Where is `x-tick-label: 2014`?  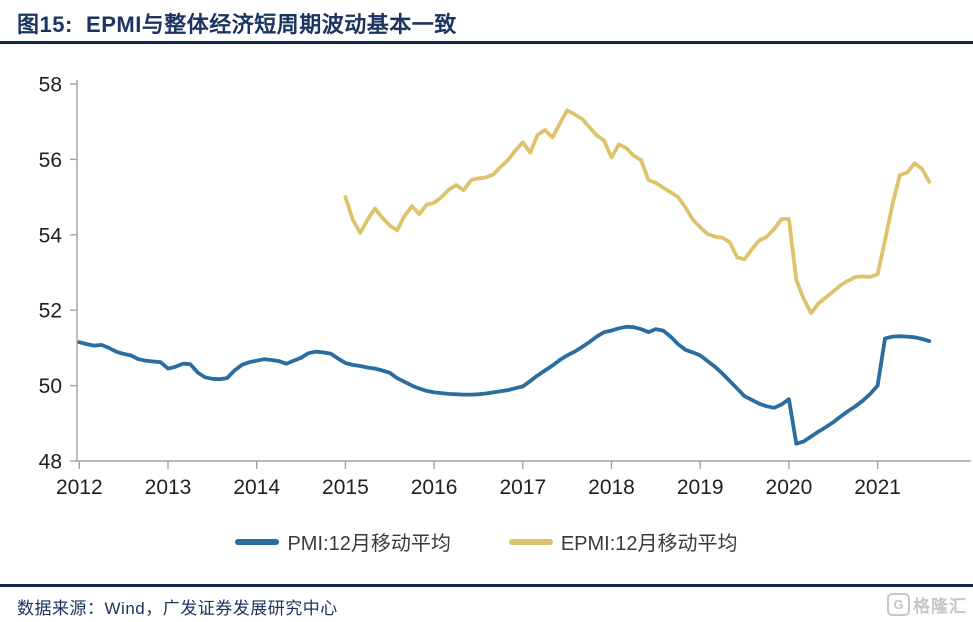
x-tick-label: 2014 is located at coordinates (256, 487).